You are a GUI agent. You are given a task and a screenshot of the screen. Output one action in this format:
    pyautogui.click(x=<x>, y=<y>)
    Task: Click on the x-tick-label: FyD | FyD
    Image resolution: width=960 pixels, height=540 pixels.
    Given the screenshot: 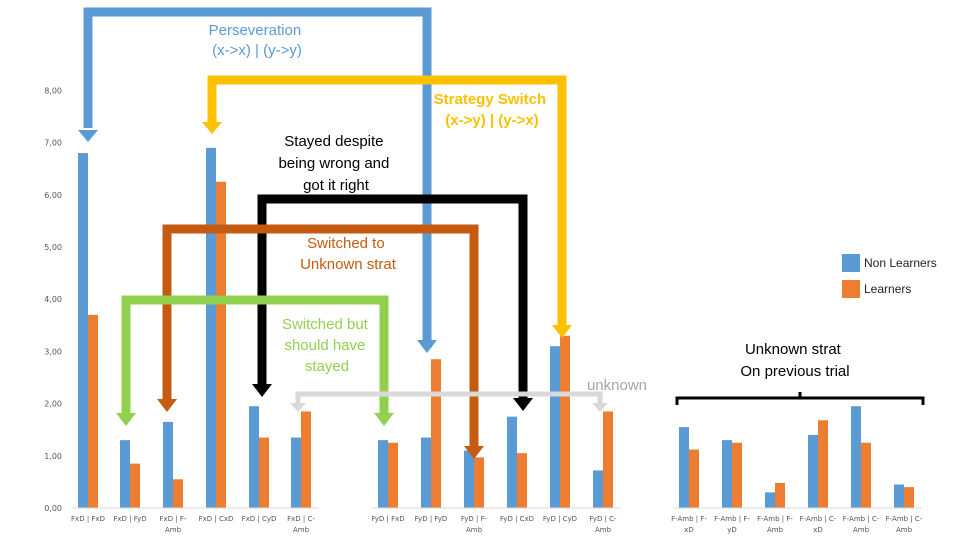 What is the action you would take?
    pyautogui.click(x=431, y=519)
    